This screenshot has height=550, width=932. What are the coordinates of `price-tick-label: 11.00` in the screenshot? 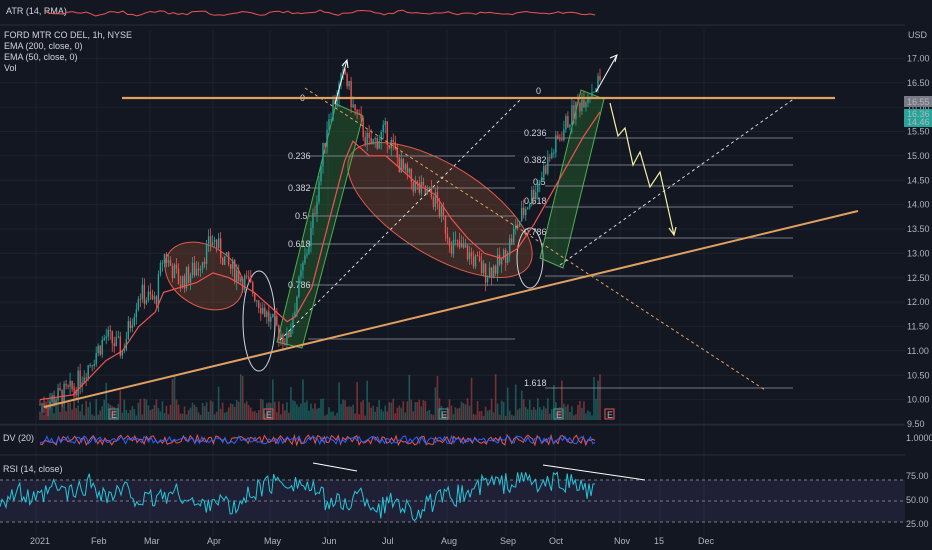 It's located at (918, 351).